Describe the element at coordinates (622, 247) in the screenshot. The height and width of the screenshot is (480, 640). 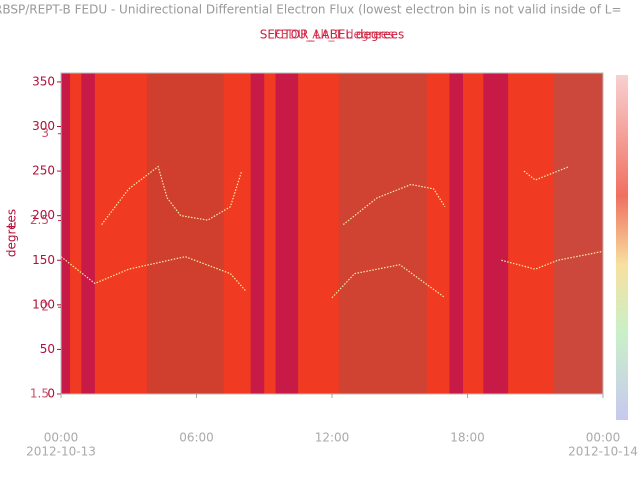
I see `colorbar` at that location.